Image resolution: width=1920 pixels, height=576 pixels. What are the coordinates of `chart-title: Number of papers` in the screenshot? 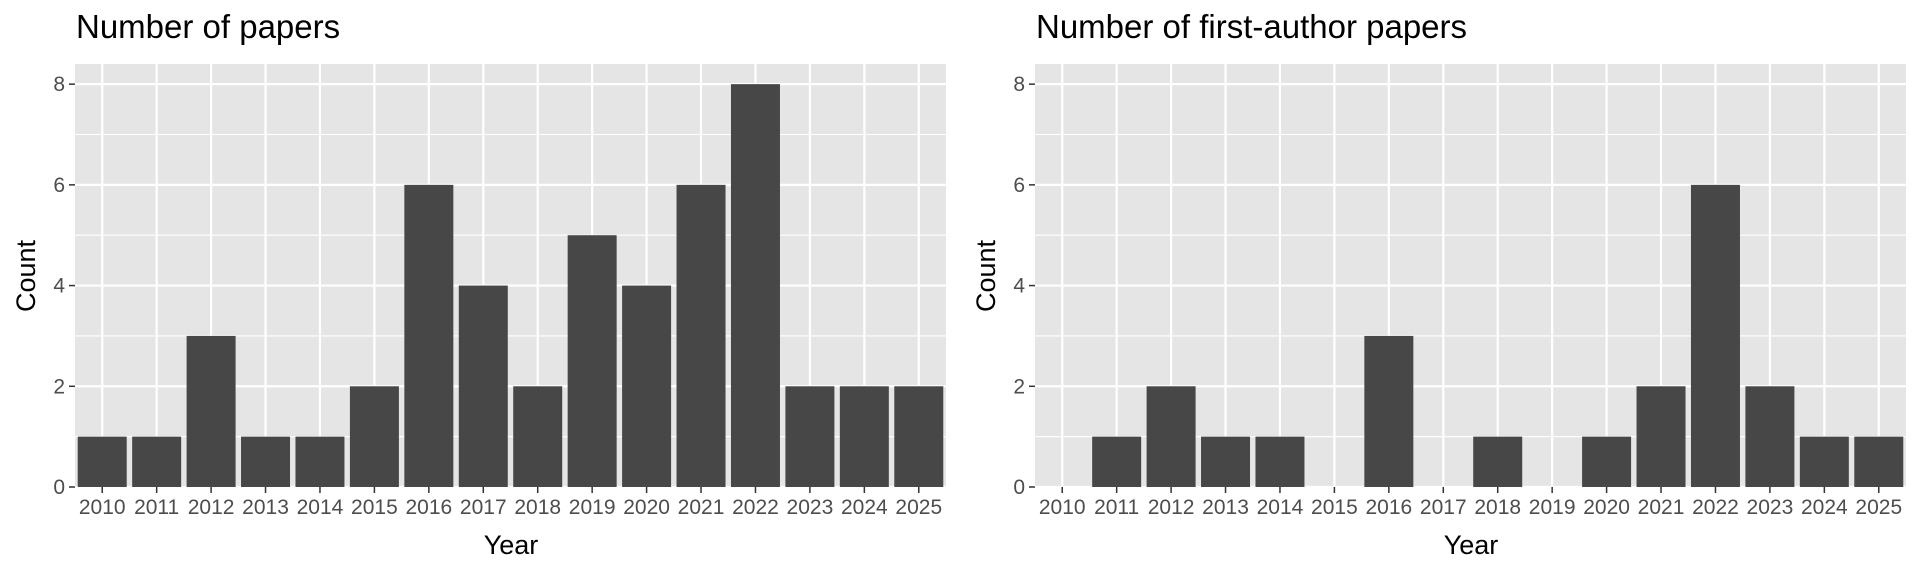 It's located at (208, 26).